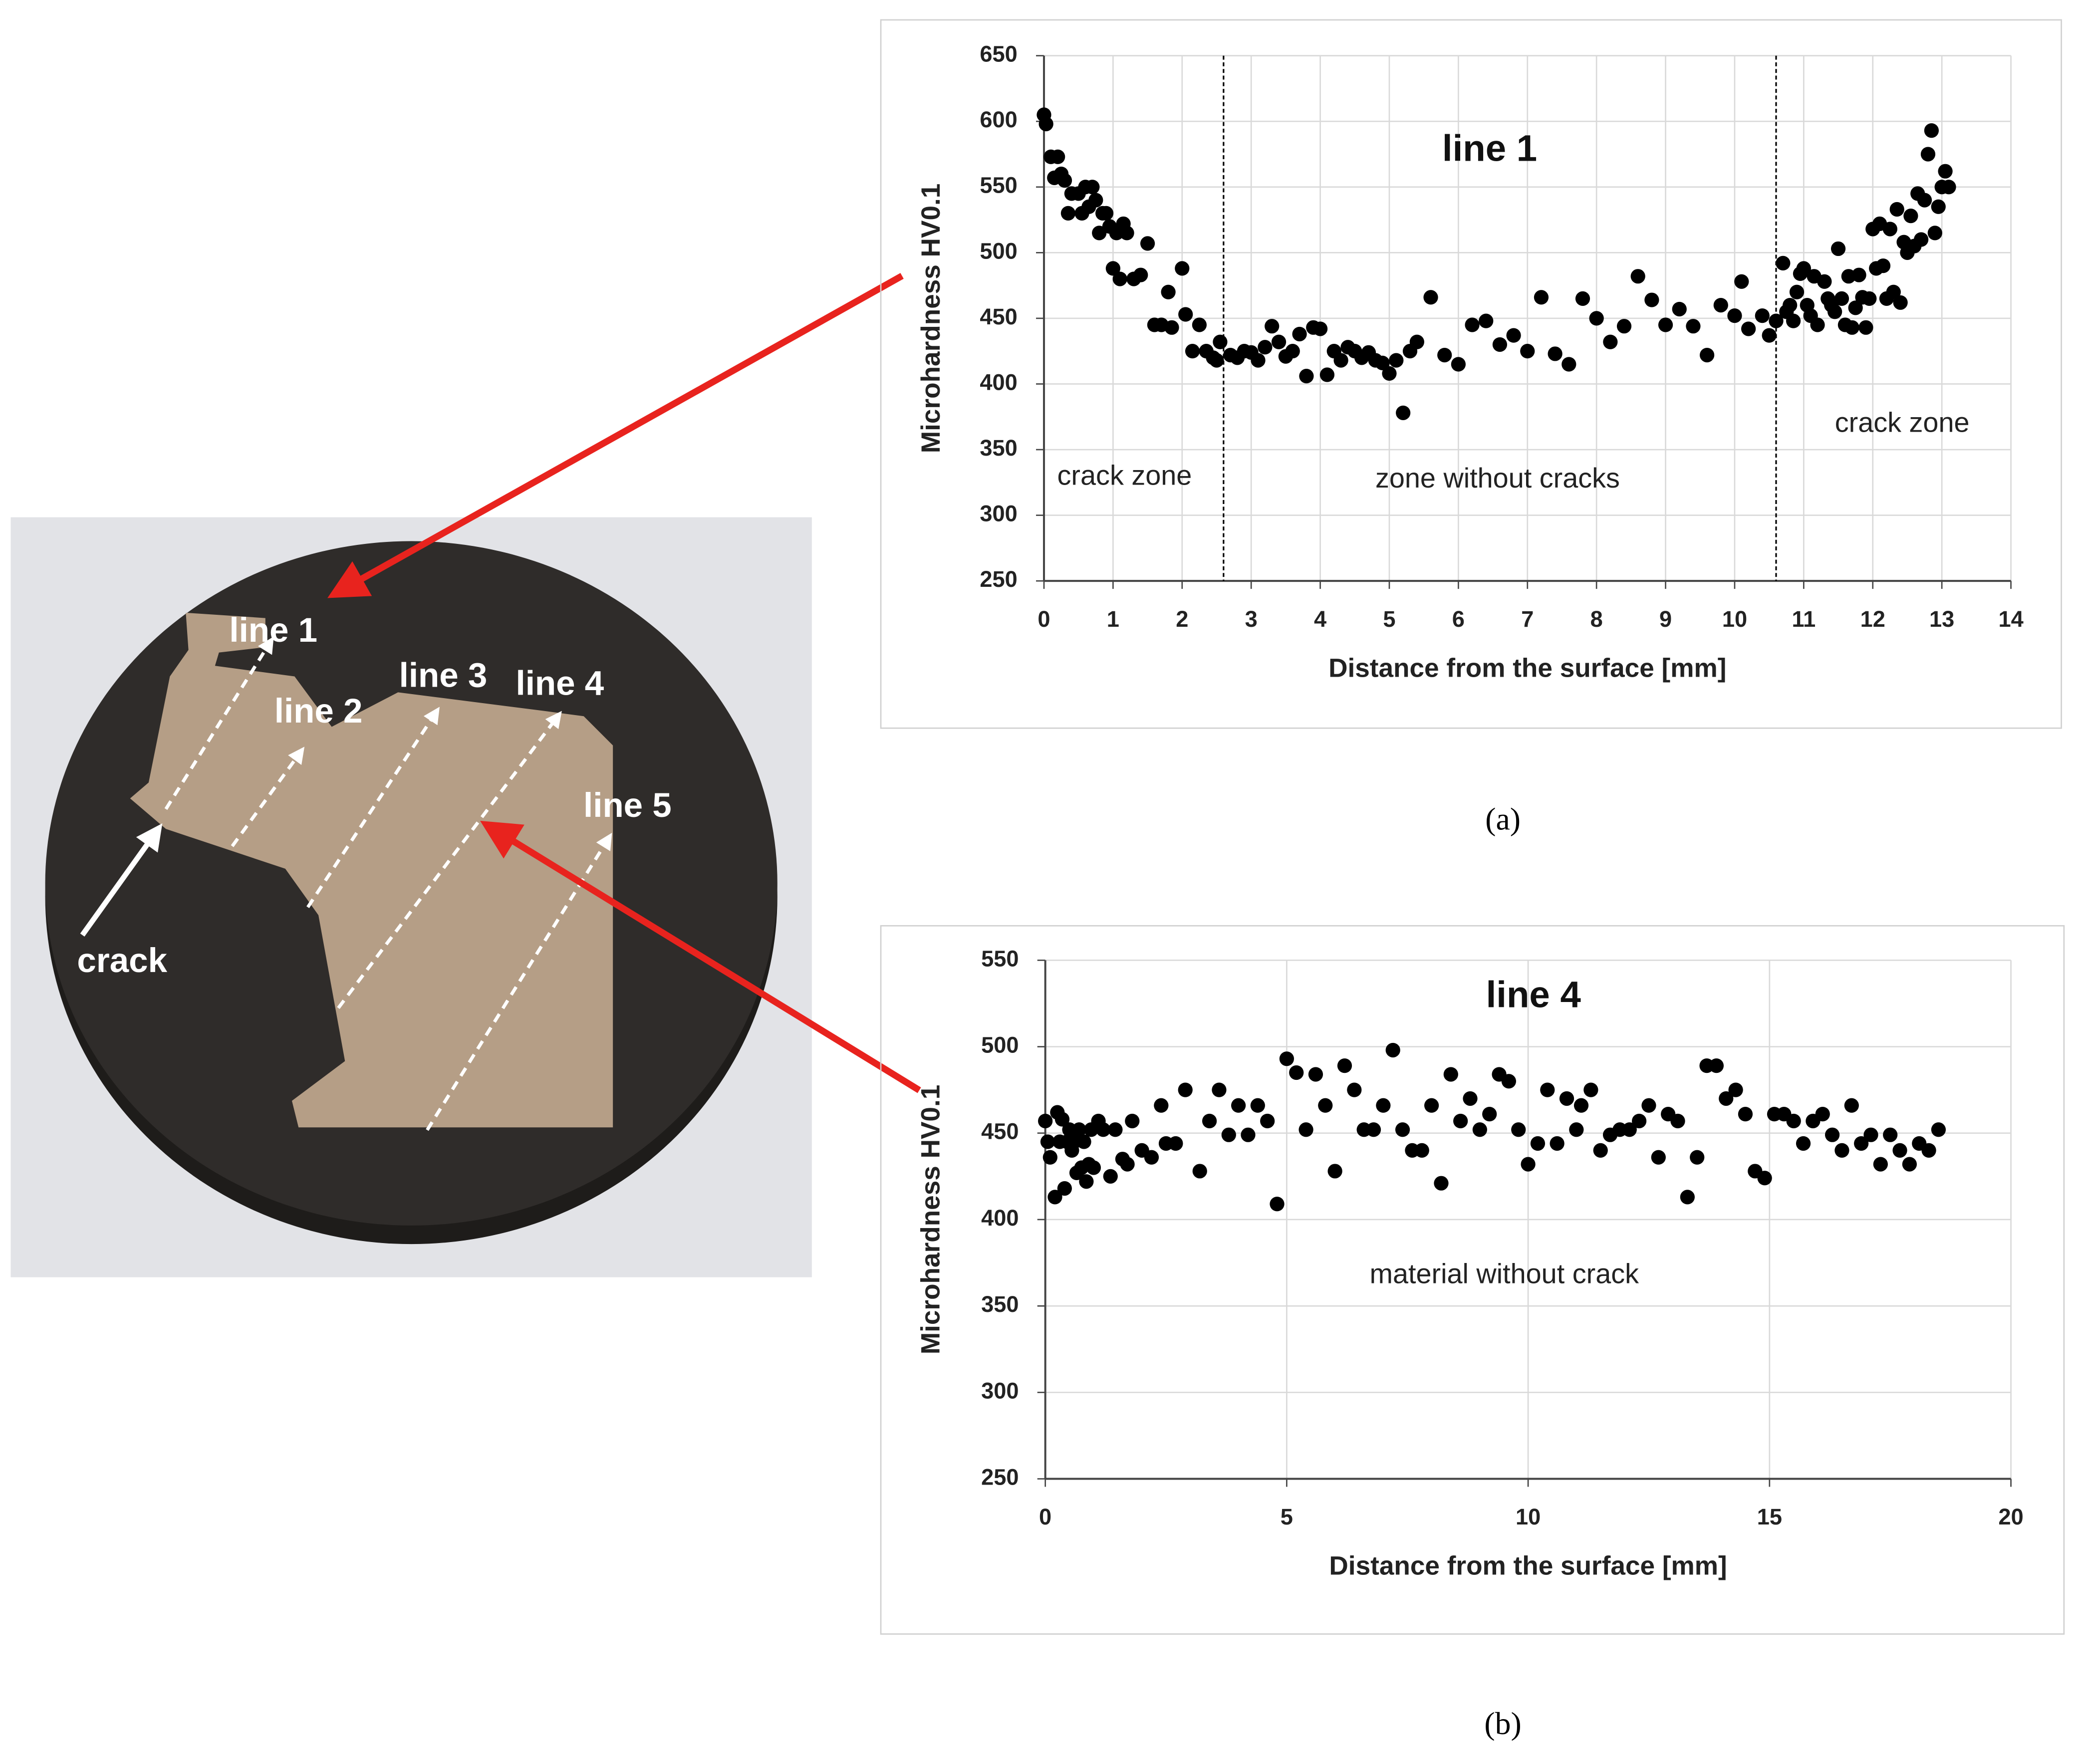 The image size is (2080, 1764). I want to click on pointer-arrow, so click(615, 435).